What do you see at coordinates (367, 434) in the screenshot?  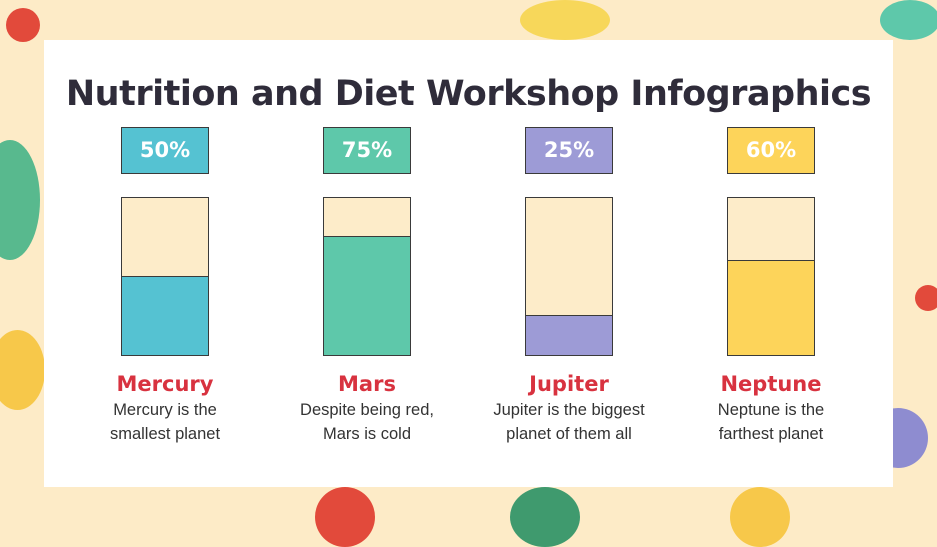 I see `description-line: Mars is cold` at bounding box center [367, 434].